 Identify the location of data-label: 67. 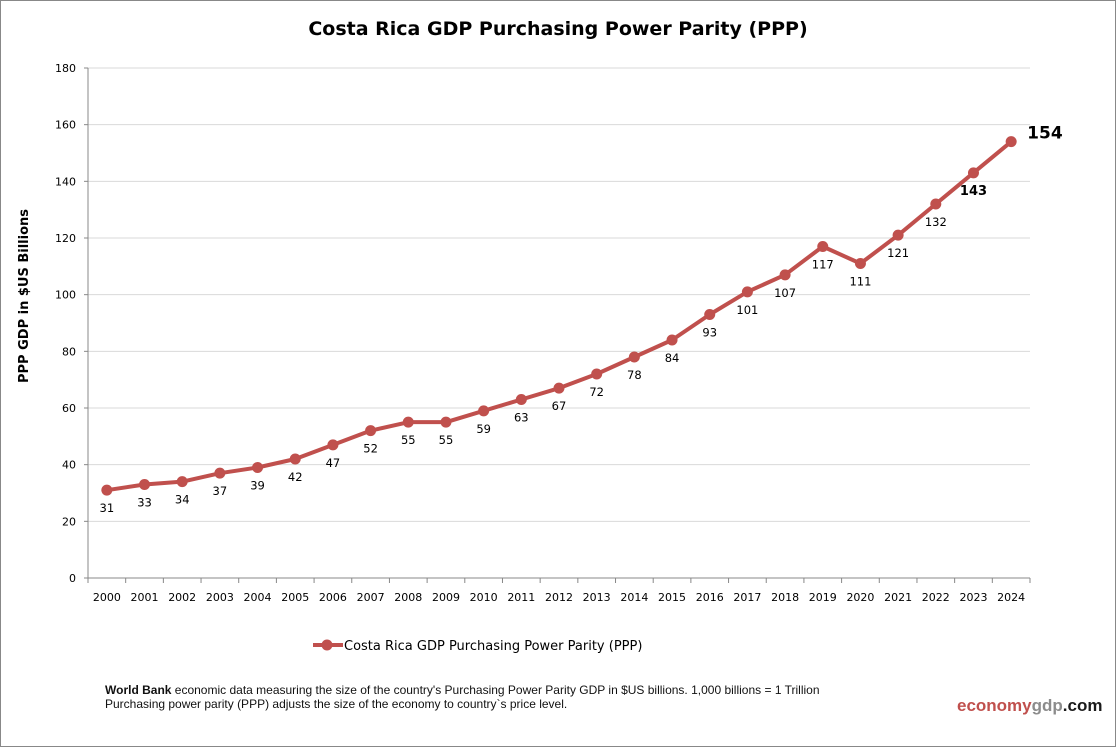
(559, 406).